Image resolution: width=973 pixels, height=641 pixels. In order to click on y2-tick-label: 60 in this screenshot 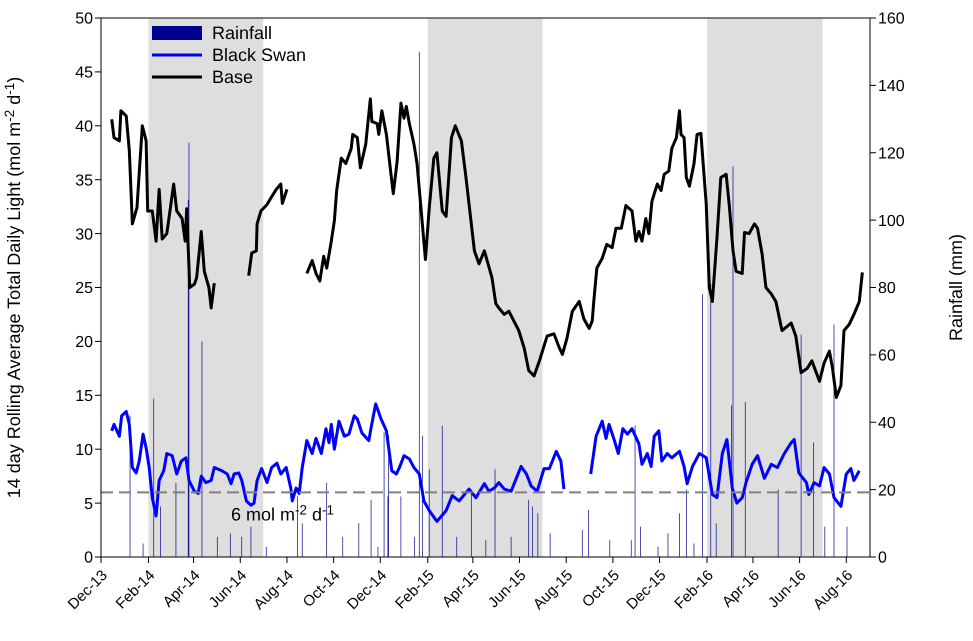, I will do `click(887, 356)`.